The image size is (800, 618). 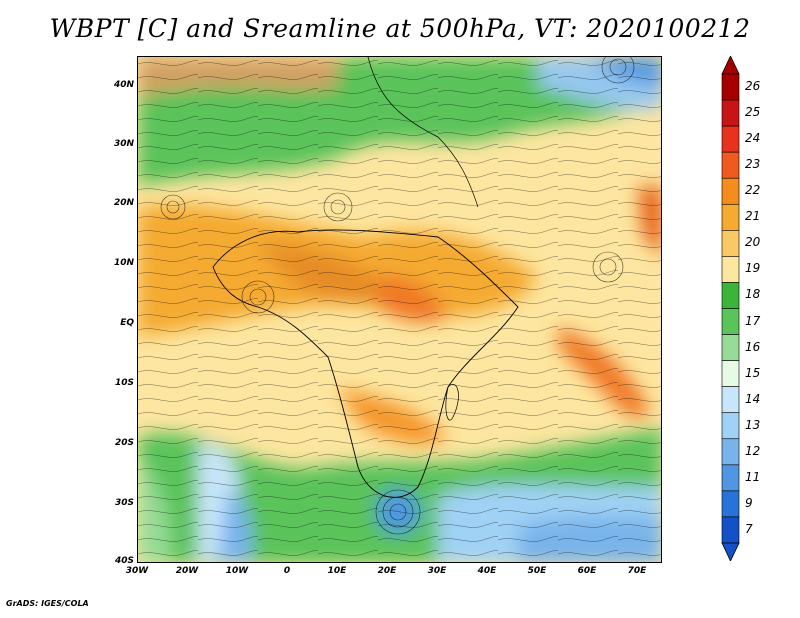 I want to click on lat-label: 40N, so click(x=123, y=85).